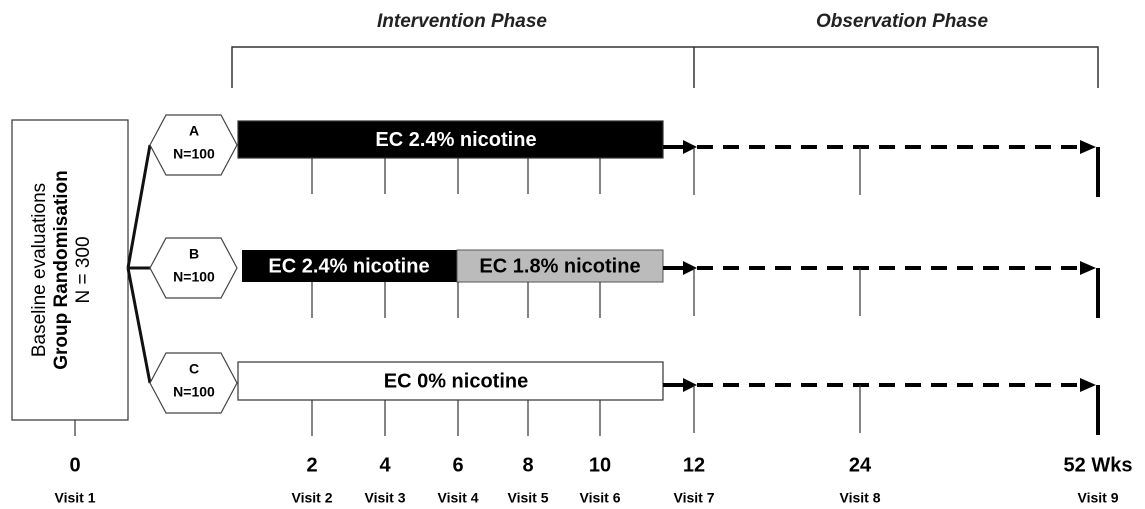  Describe the element at coordinates (462, 21) in the screenshot. I see `phase-label: Intervention Phase` at that location.